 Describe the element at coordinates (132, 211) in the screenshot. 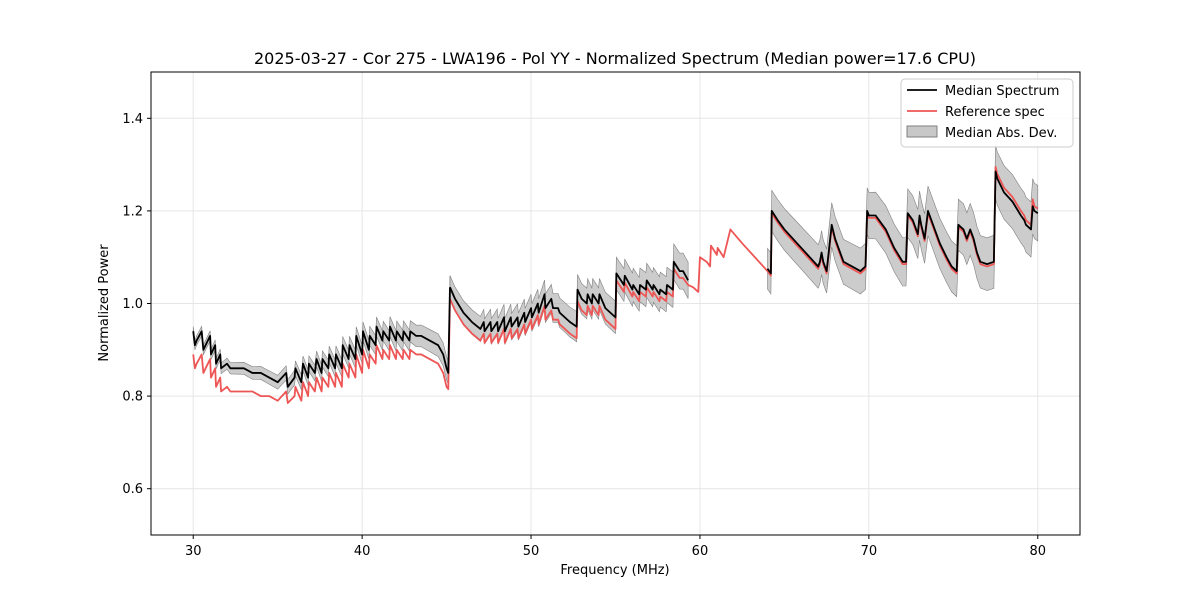

I see `y-tick-label: 1.2` at that location.